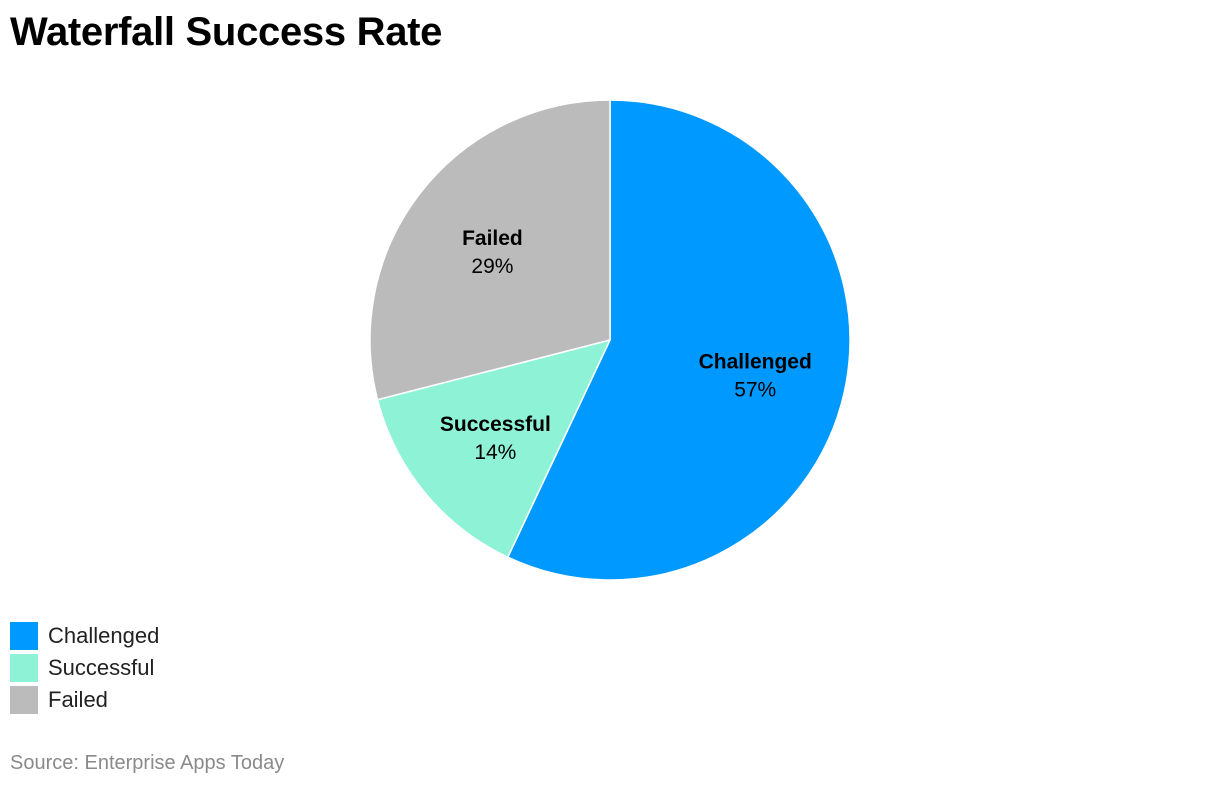 This screenshot has width=1220, height=788. Describe the element at coordinates (755, 389) in the screenshot. I see `slice-value: 57%` at that location.